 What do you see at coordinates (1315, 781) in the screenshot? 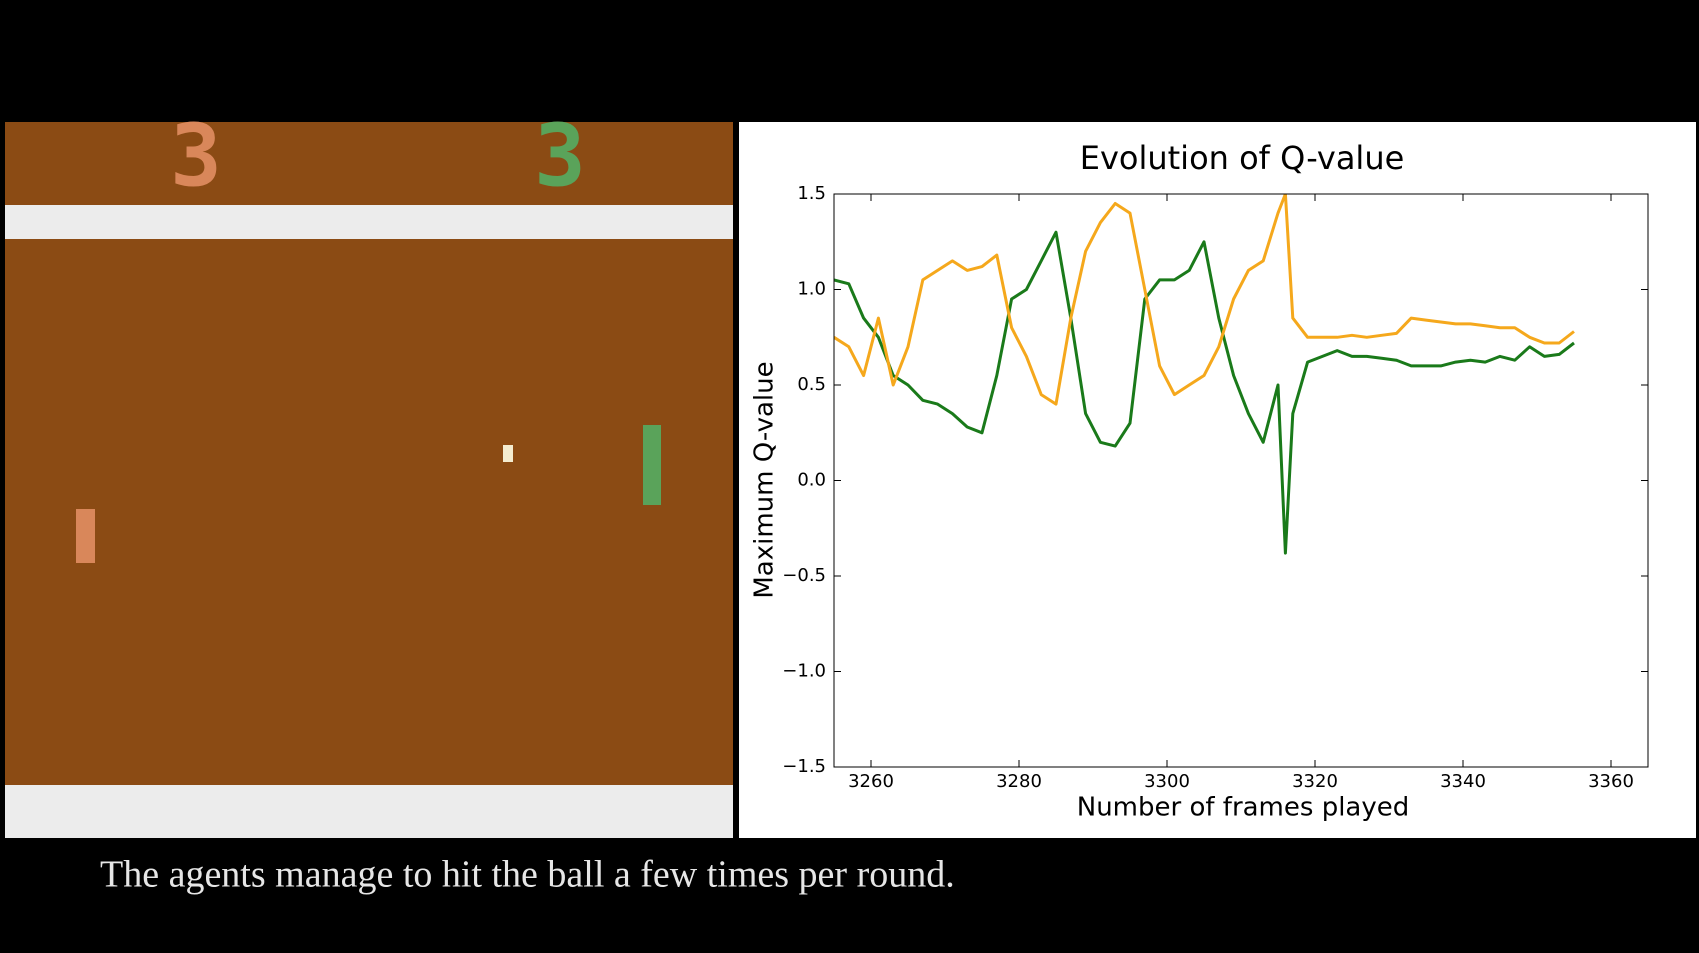
I see `x-tick-label: 3320` at bounding box center [1315, 781].